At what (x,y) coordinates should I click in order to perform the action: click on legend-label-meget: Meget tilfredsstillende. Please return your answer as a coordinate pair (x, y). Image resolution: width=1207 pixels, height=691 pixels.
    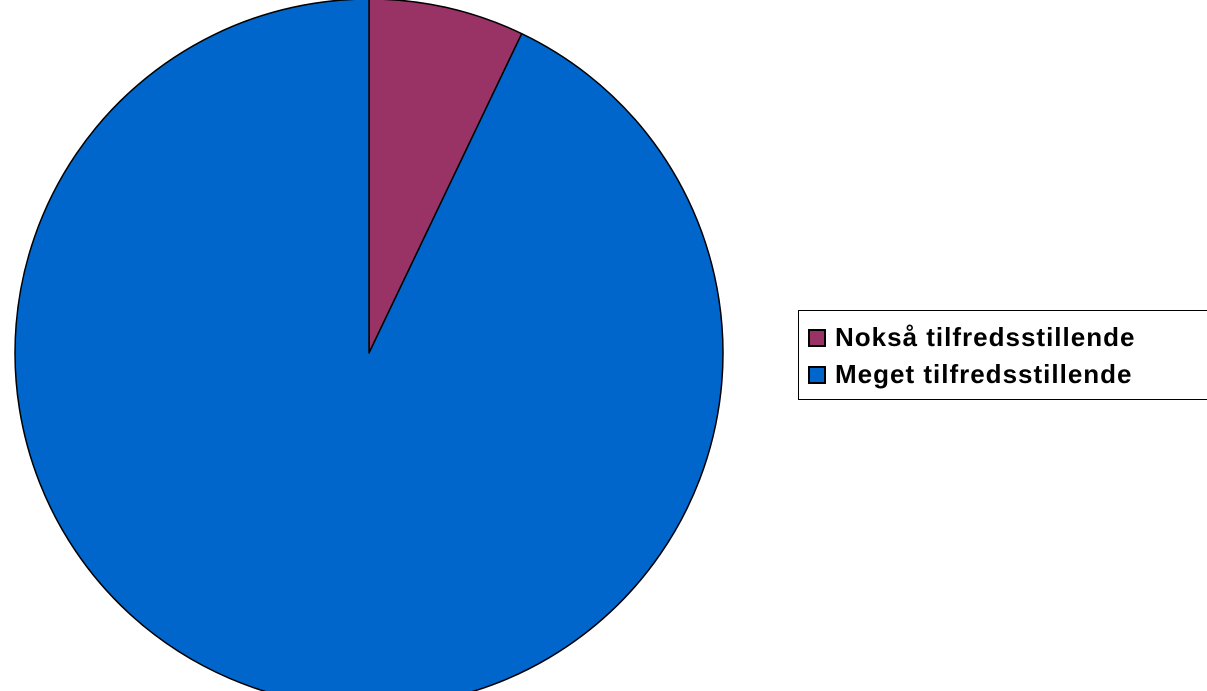
    Looking at the image, I should click on (984, 374).